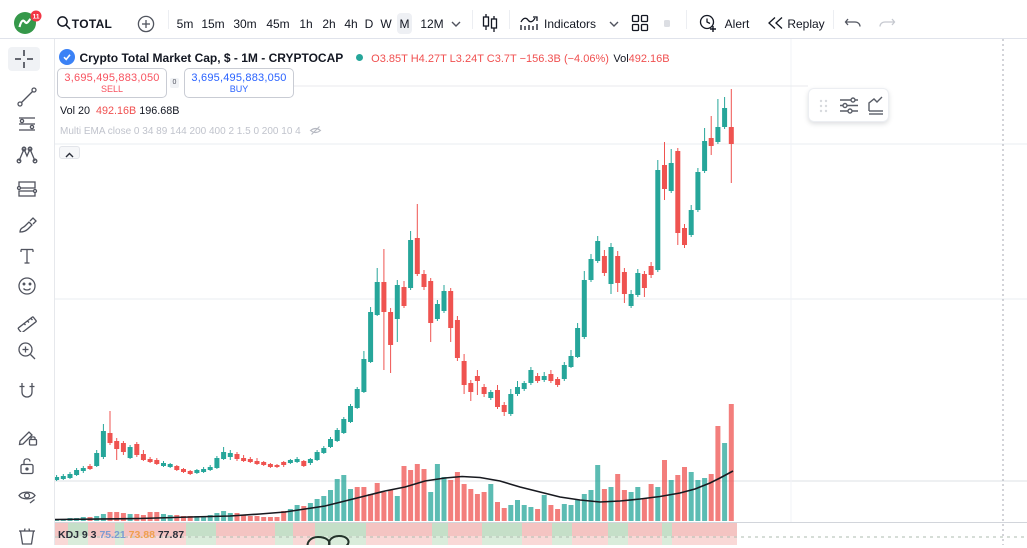  Describe the element at coordinates (36, 17) in the screenshot. I see `svg-text: 11` at that location.